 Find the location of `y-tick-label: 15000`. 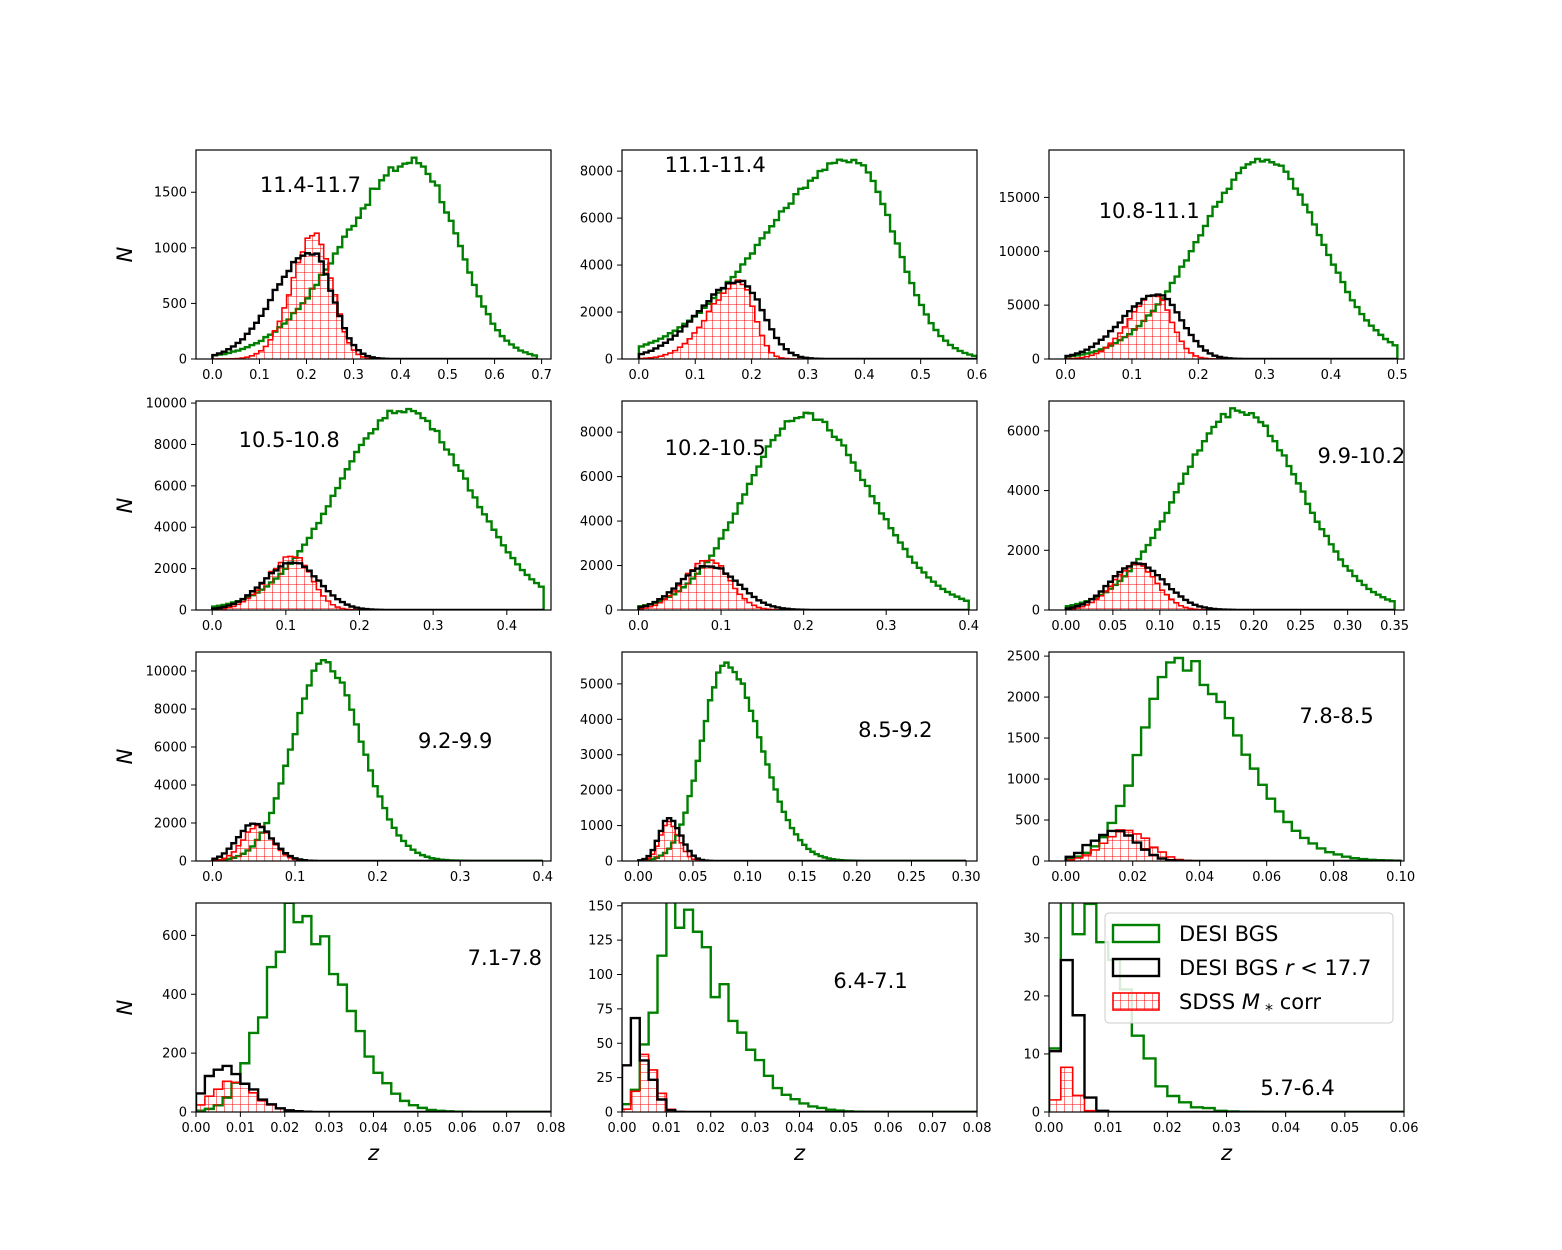

y-tick-label: 15000 is located at coordinates (1019, 198).